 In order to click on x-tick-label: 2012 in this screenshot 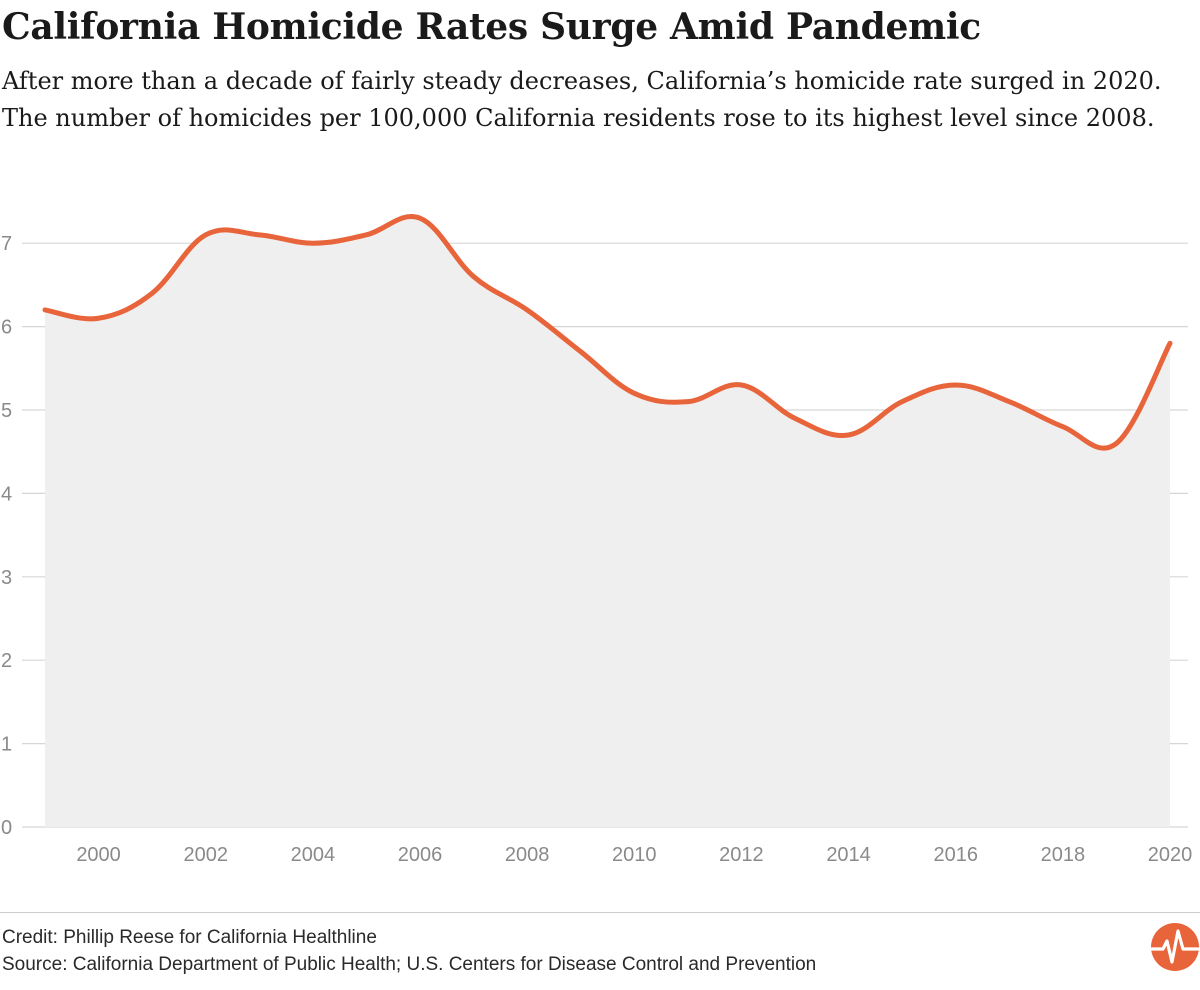, I will do `click(741, 855)`.